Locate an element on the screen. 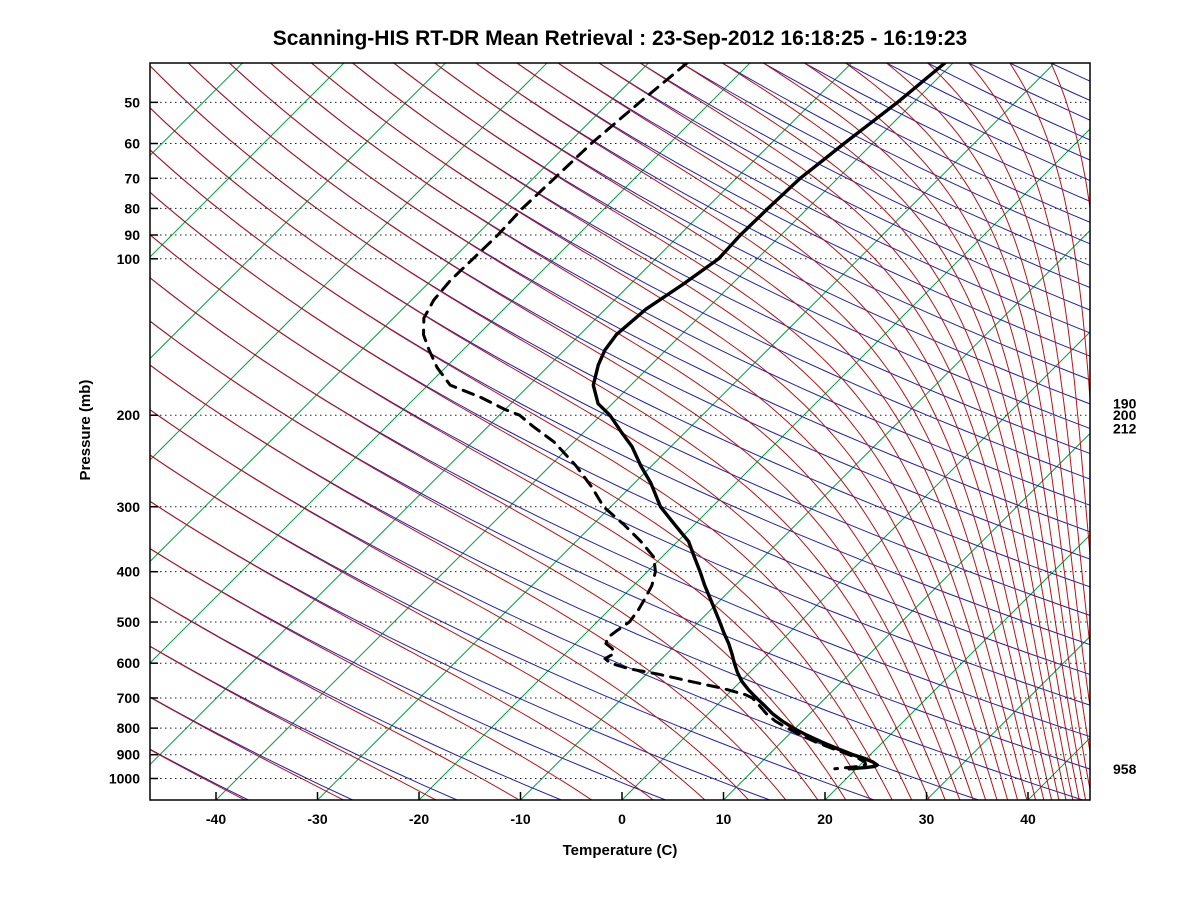  pressure-tick-label: 300 is located at coordinates (129, 507).